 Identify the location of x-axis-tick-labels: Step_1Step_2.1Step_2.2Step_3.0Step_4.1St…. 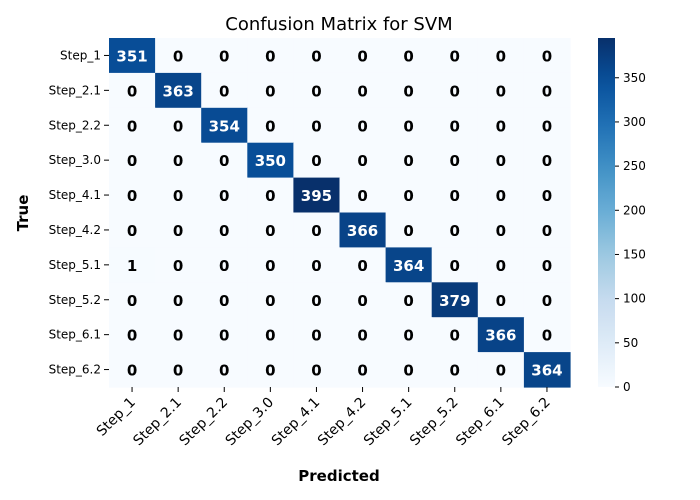
(324, 418).